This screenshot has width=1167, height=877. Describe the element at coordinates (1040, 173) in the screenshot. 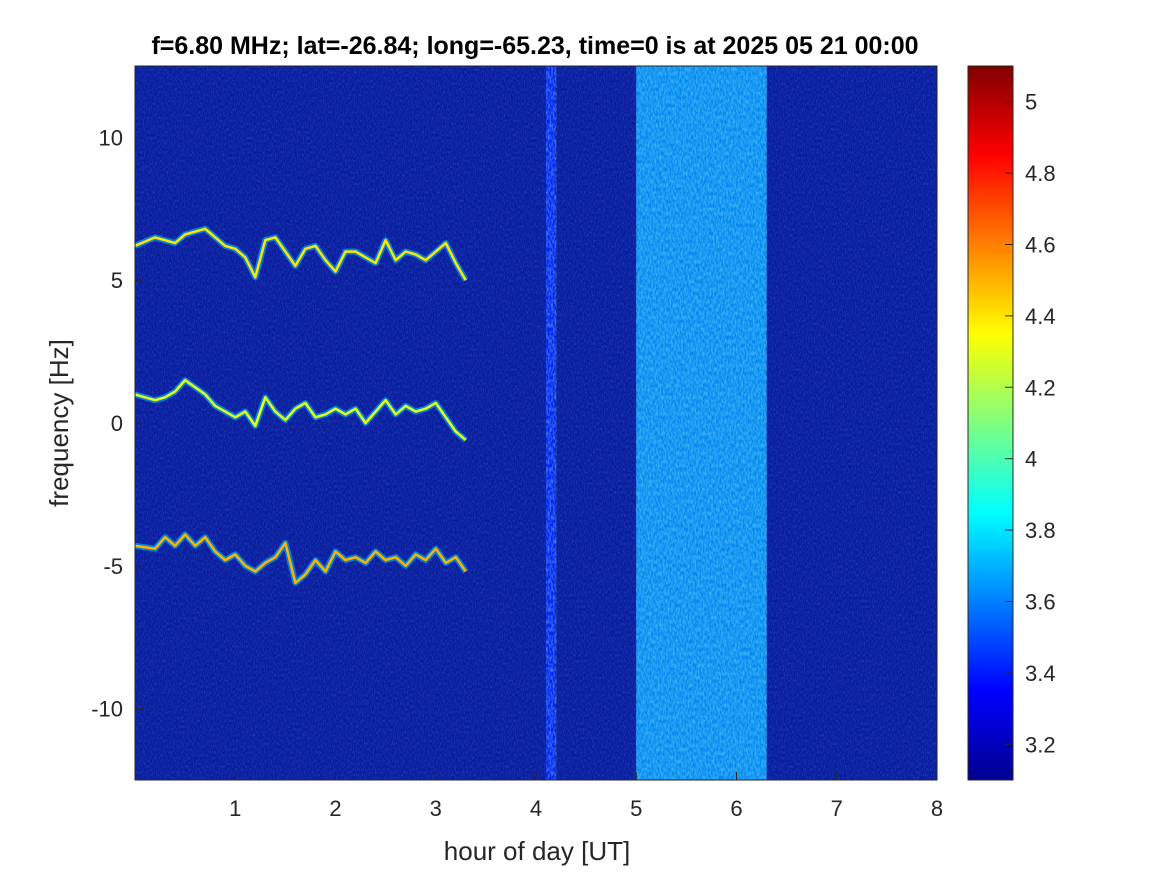

I see `colorbar-tick-label: 4.8` at that location.